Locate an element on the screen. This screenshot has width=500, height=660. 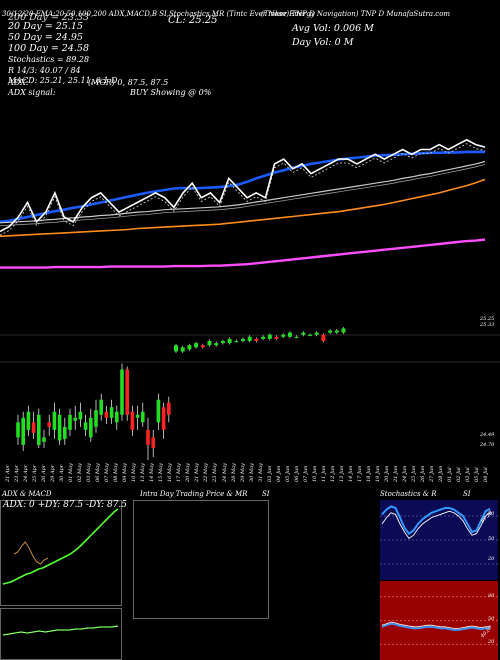
x-tick-label: 30 May is located at coordinates (251, 472).